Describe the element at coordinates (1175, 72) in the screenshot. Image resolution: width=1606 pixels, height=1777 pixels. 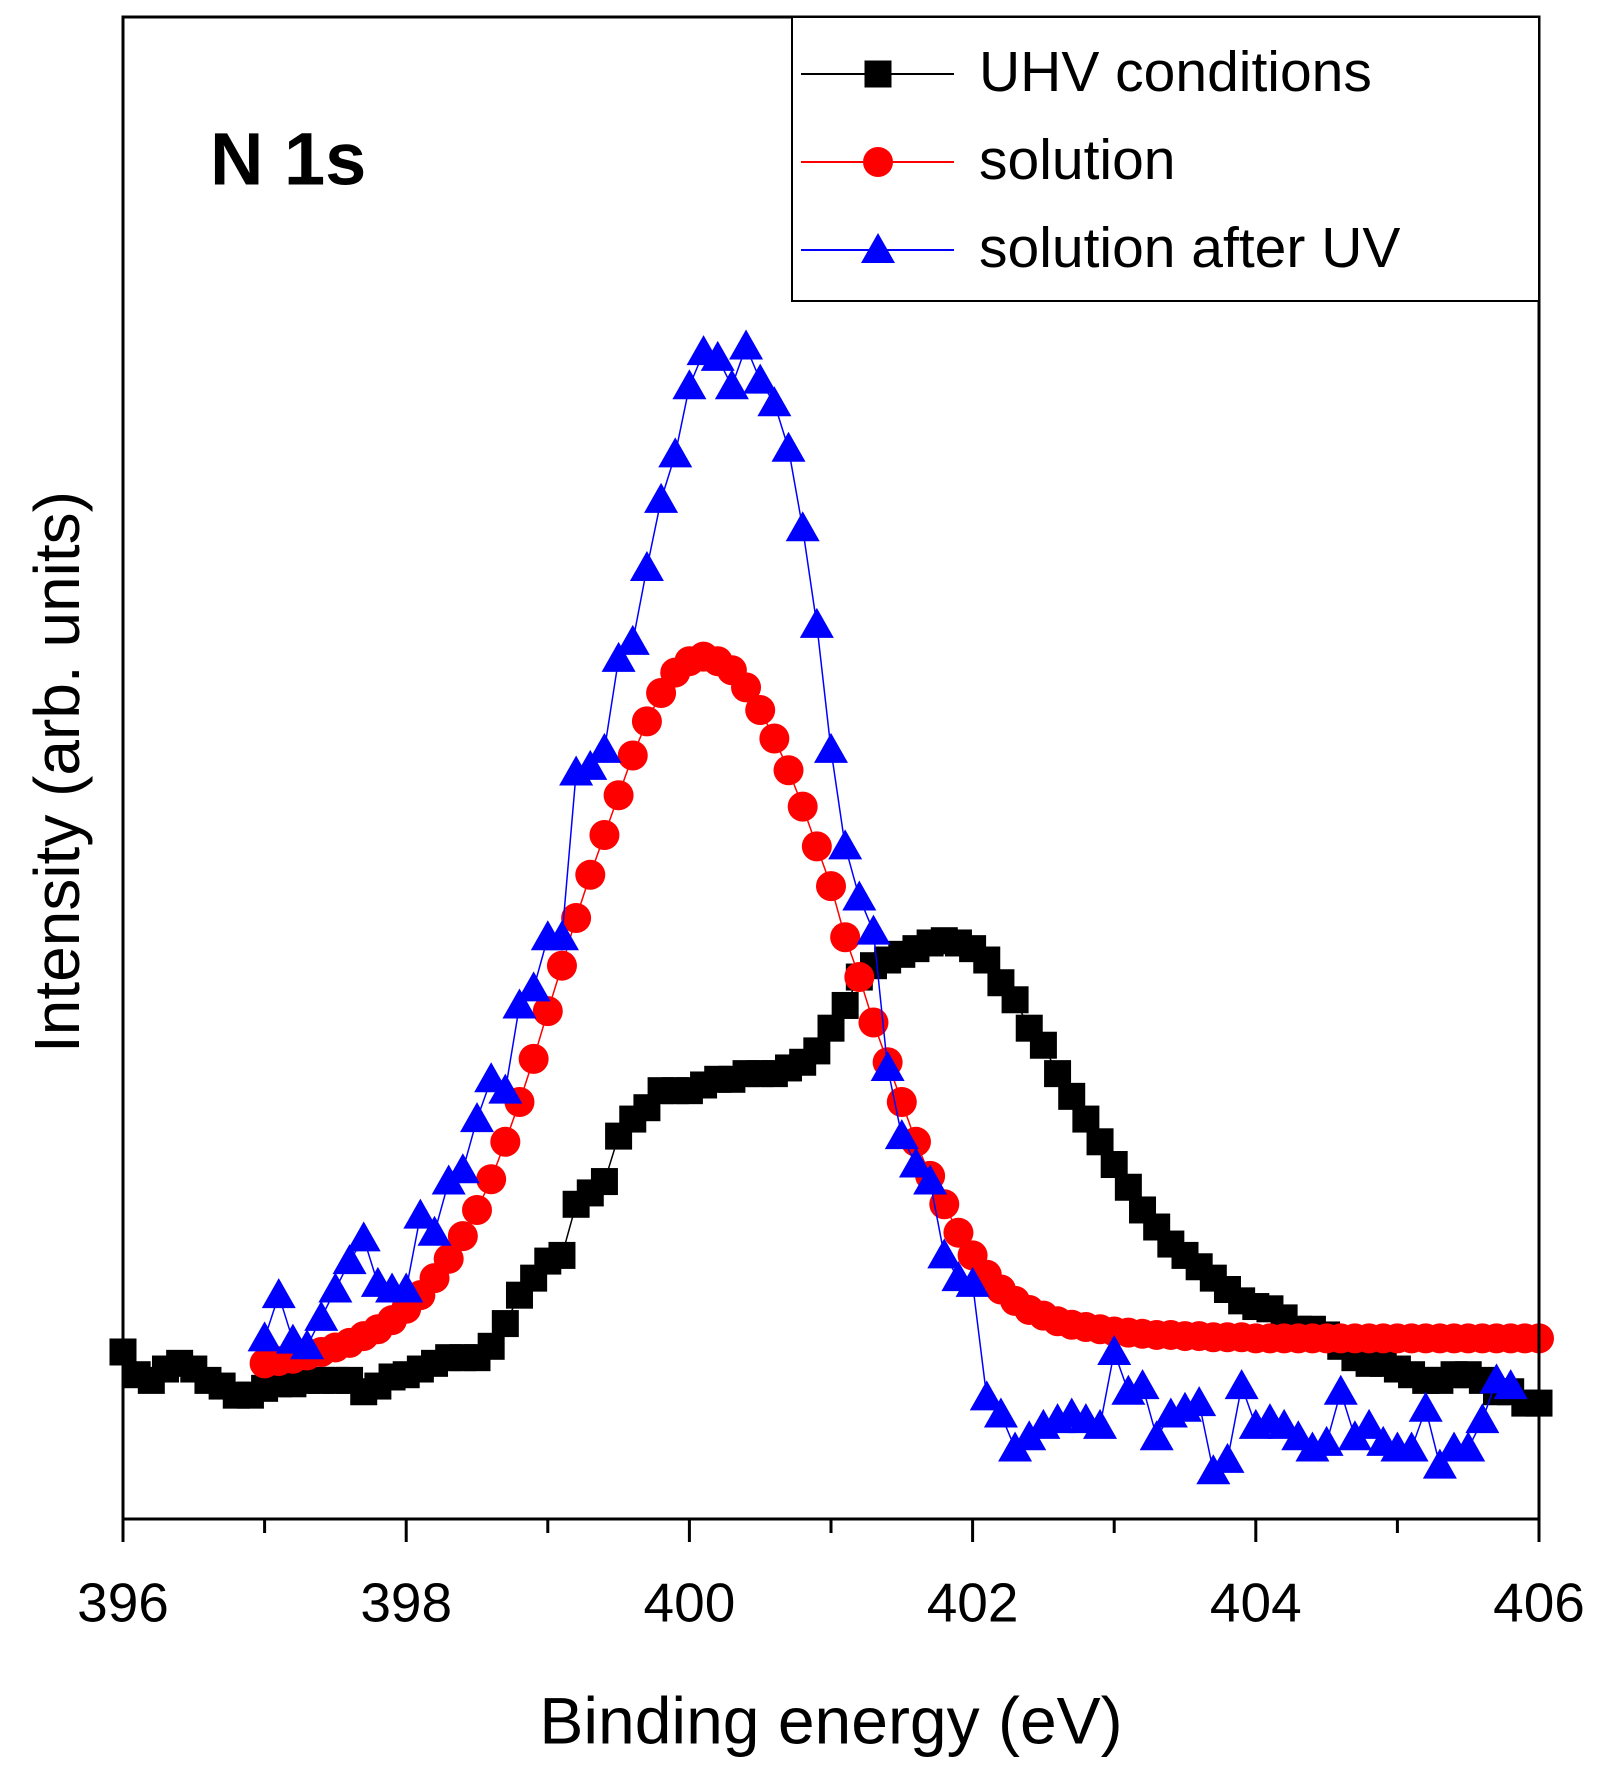
I see `legend-label: UHV conditions` at that location.